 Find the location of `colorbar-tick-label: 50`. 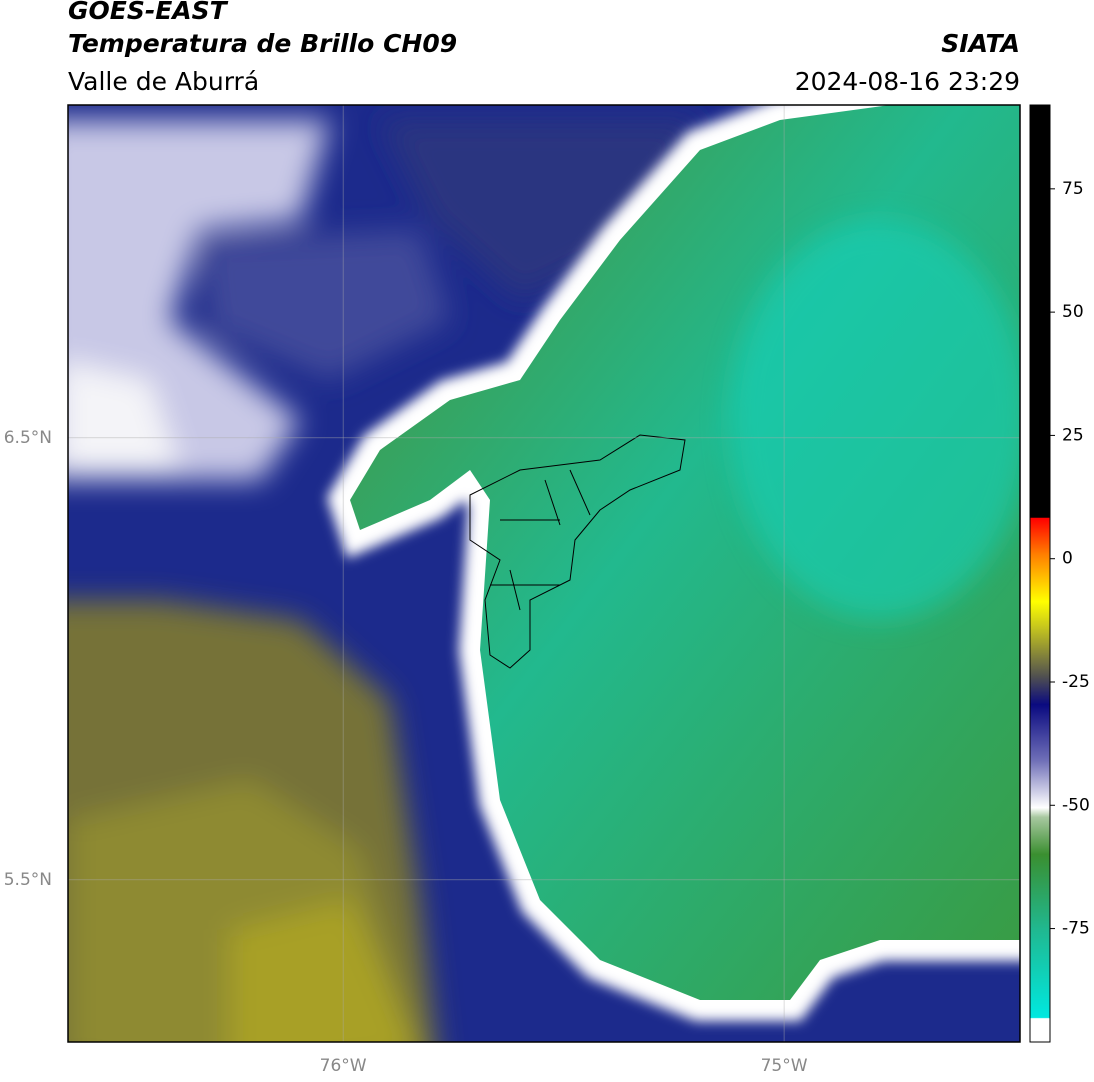

colorbar-tick-label: 50 is located at coordinates (1073, 312).